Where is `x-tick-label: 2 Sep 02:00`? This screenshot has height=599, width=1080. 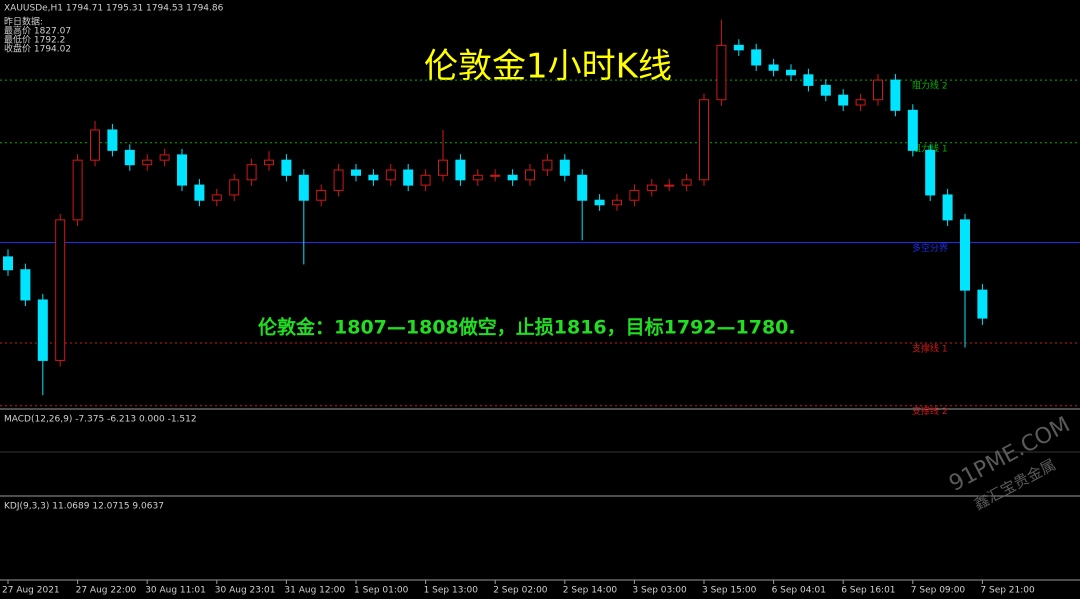 x-tick-label: 2 Sep 02:00 is located at coordinates (520, 591).